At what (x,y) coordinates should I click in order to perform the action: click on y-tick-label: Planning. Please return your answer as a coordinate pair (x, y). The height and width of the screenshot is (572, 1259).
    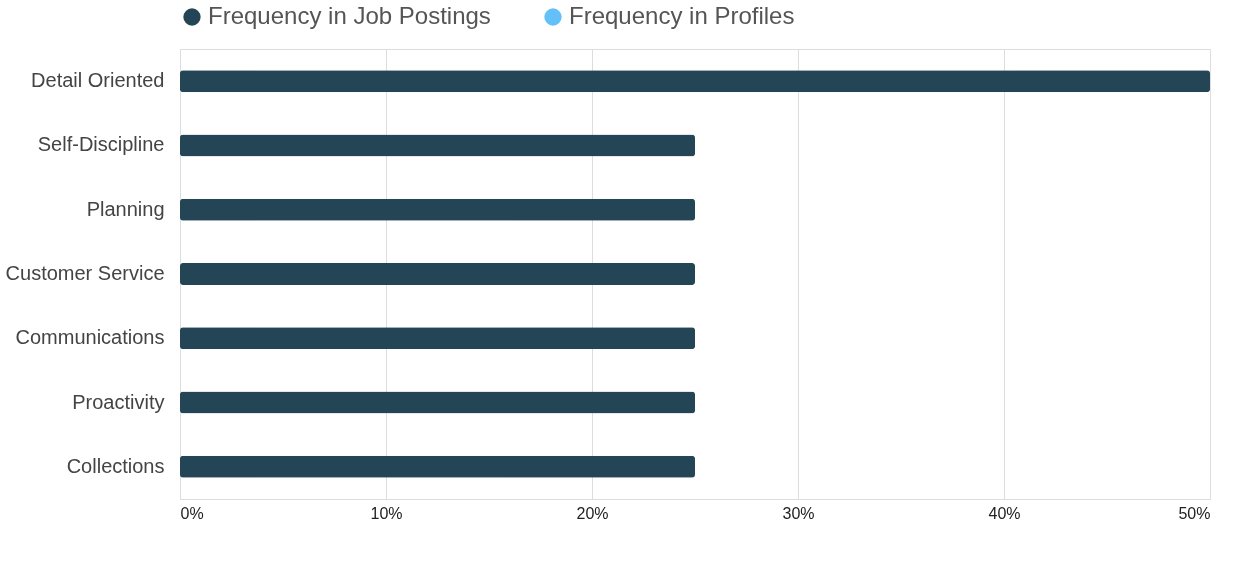
    Looking at the image, I should click on (125, 208).